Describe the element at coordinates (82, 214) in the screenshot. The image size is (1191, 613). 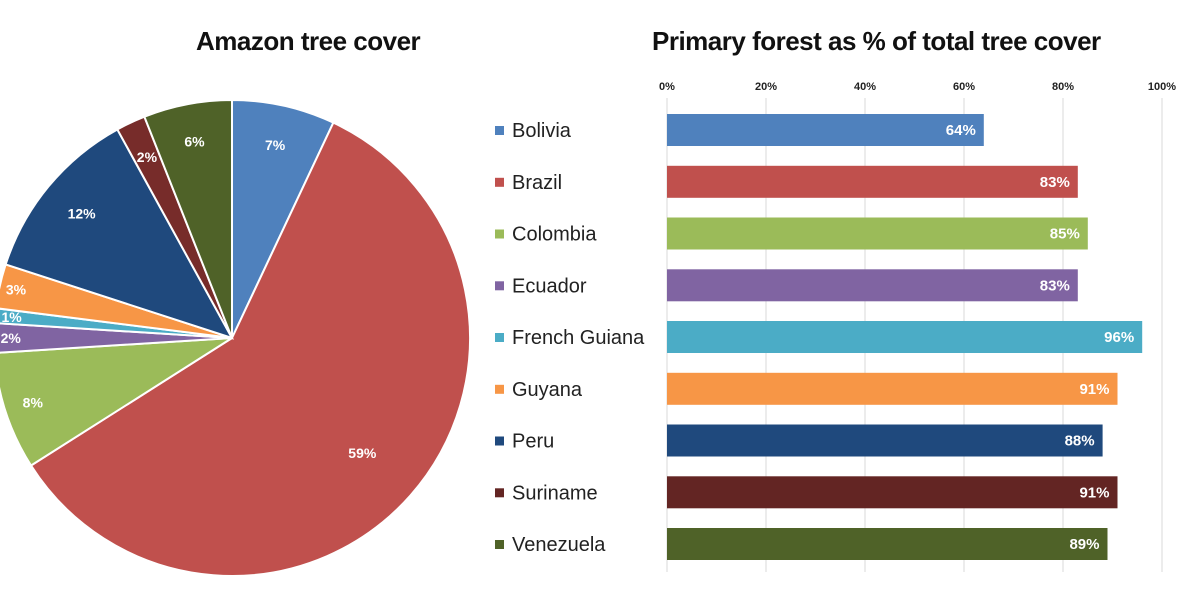
I see `pie-label-peru: 12%` at that location.